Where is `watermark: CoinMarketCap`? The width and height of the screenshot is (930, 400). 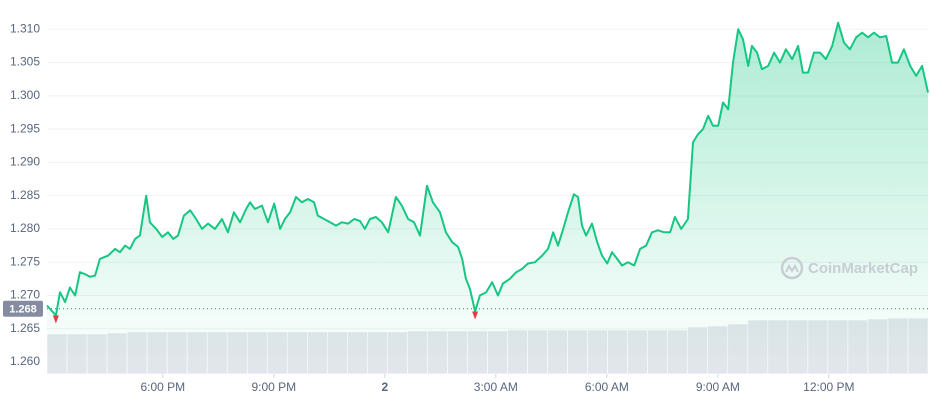
watermark: CoinMarketCap is located at coordinates (849, 268).